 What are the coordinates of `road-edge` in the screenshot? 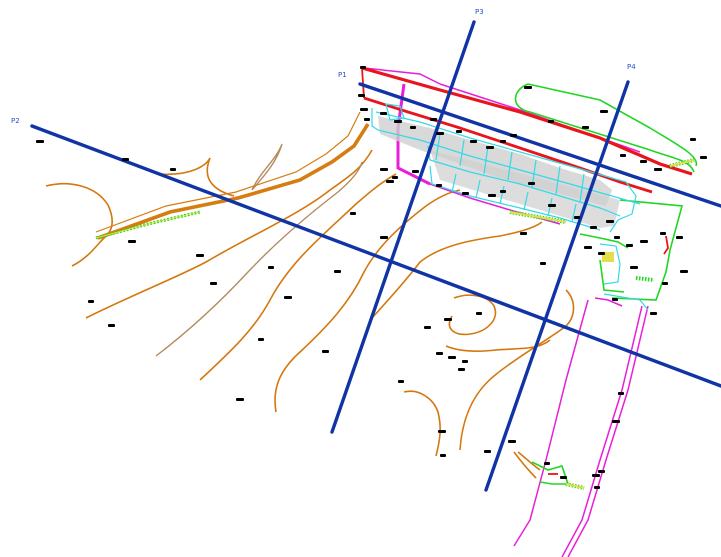 It's located at (228, 172).